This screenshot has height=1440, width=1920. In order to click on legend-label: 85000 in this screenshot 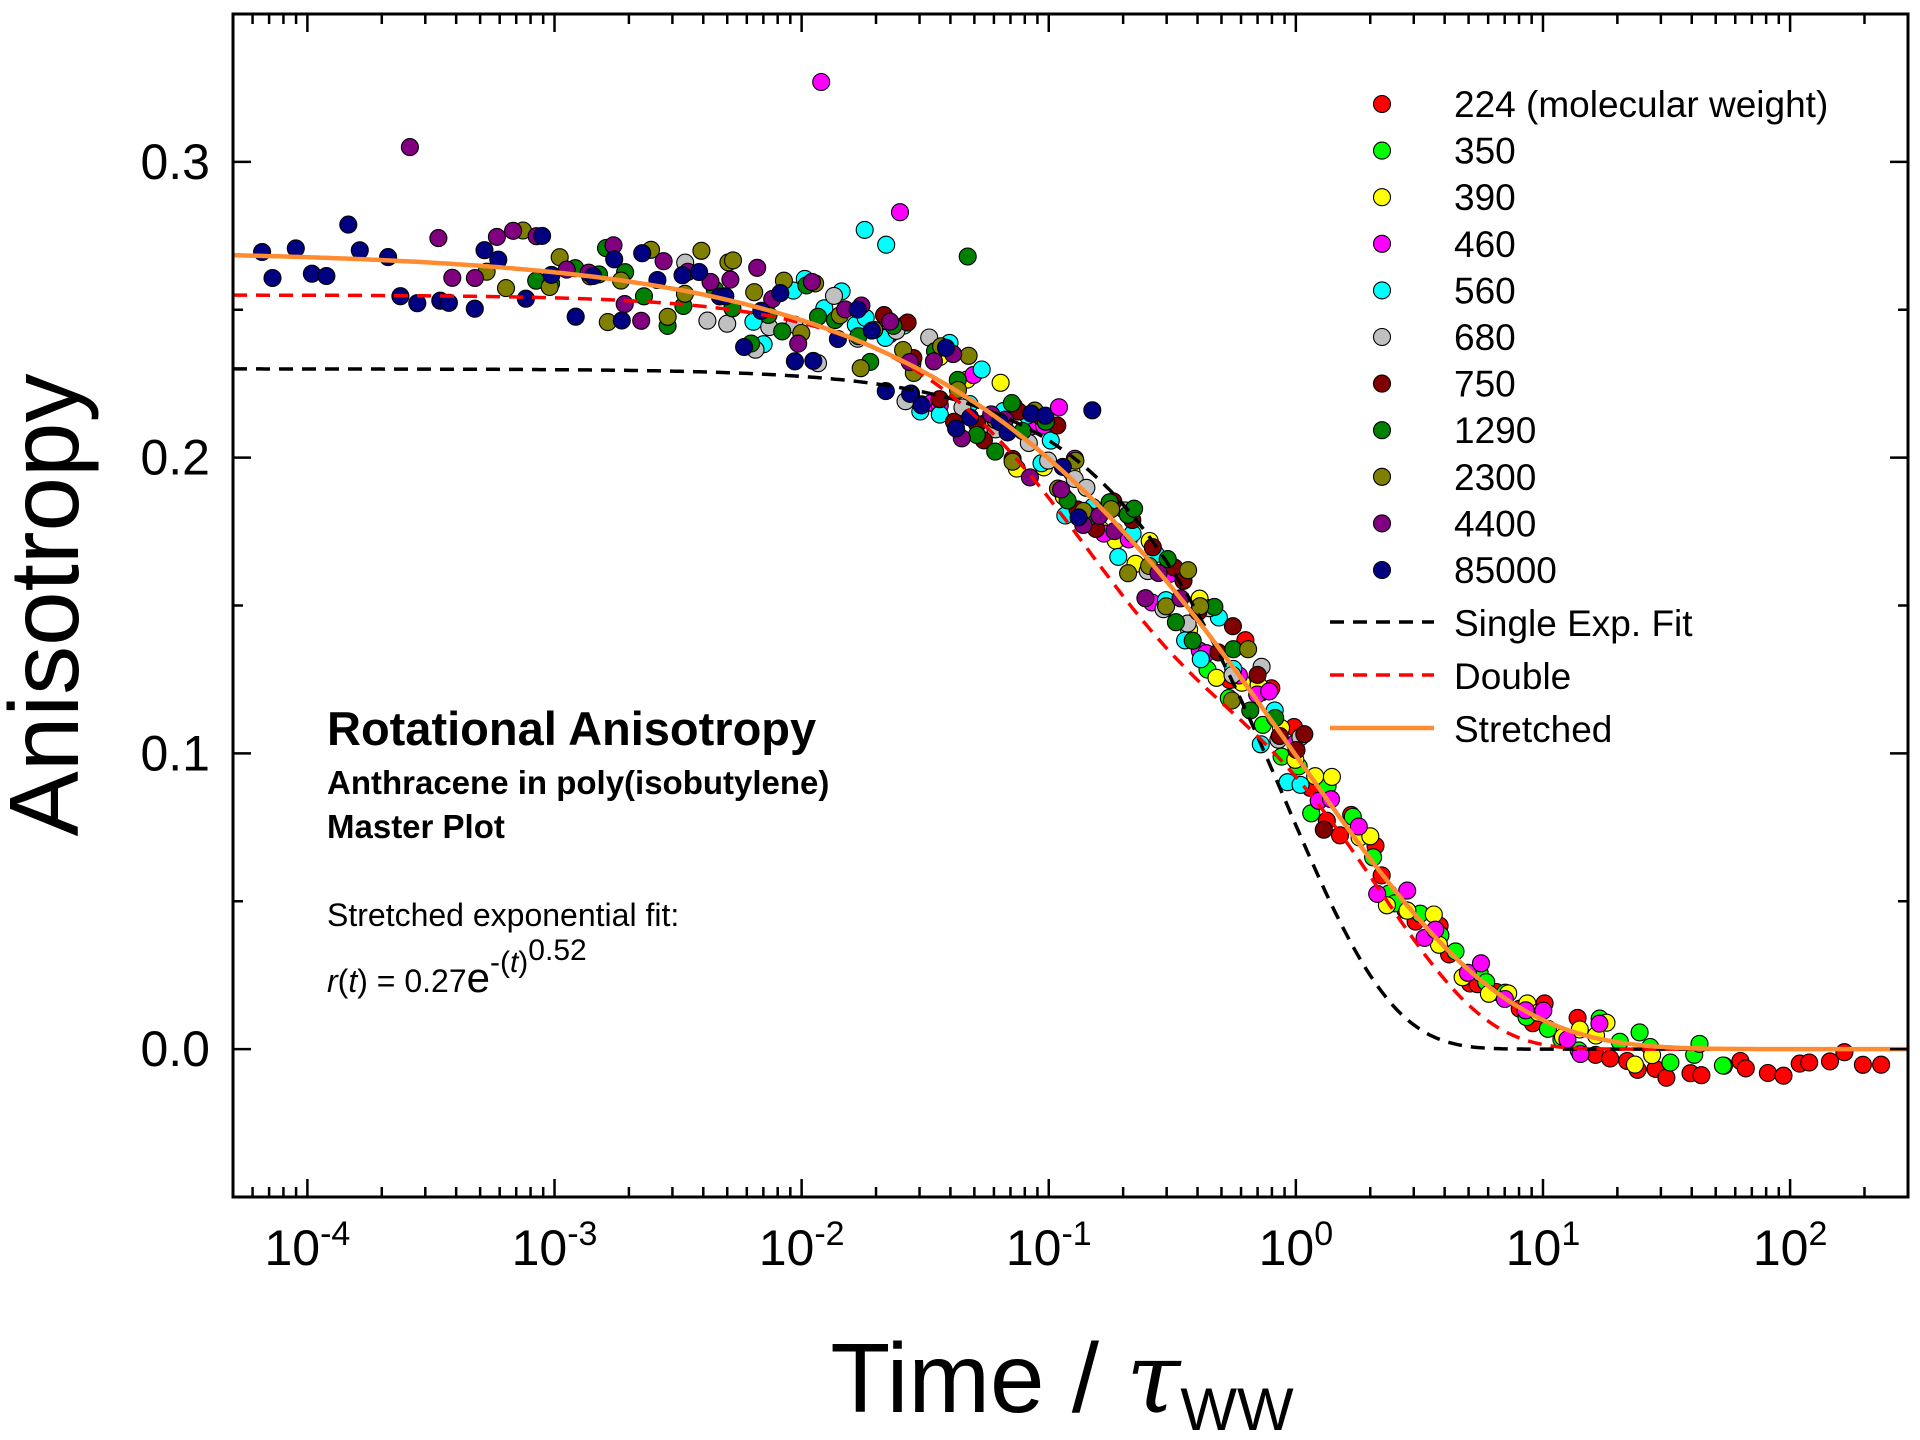, I will do `click(1505, 570)`.